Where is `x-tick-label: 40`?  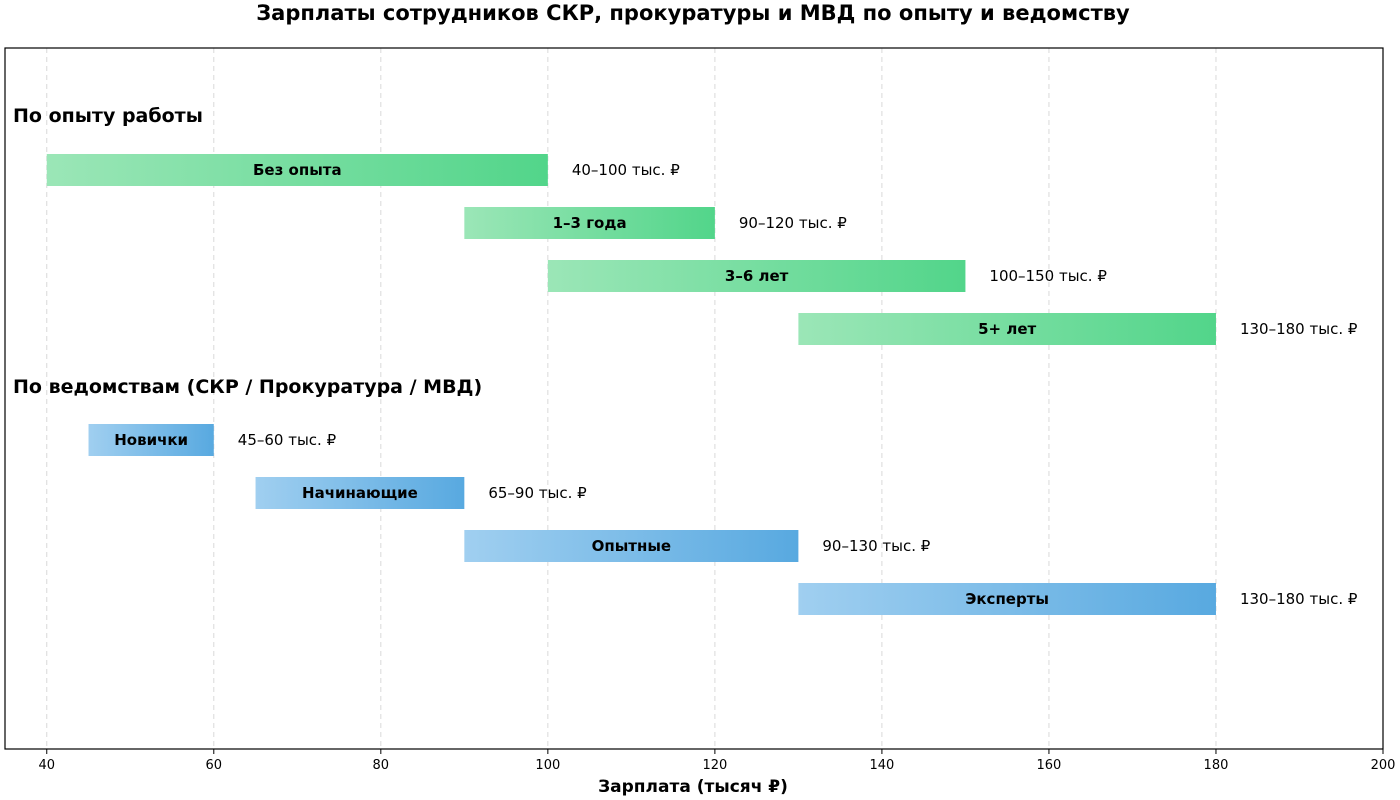
x-tick-label: 40 is located at coordinates (46, 765).